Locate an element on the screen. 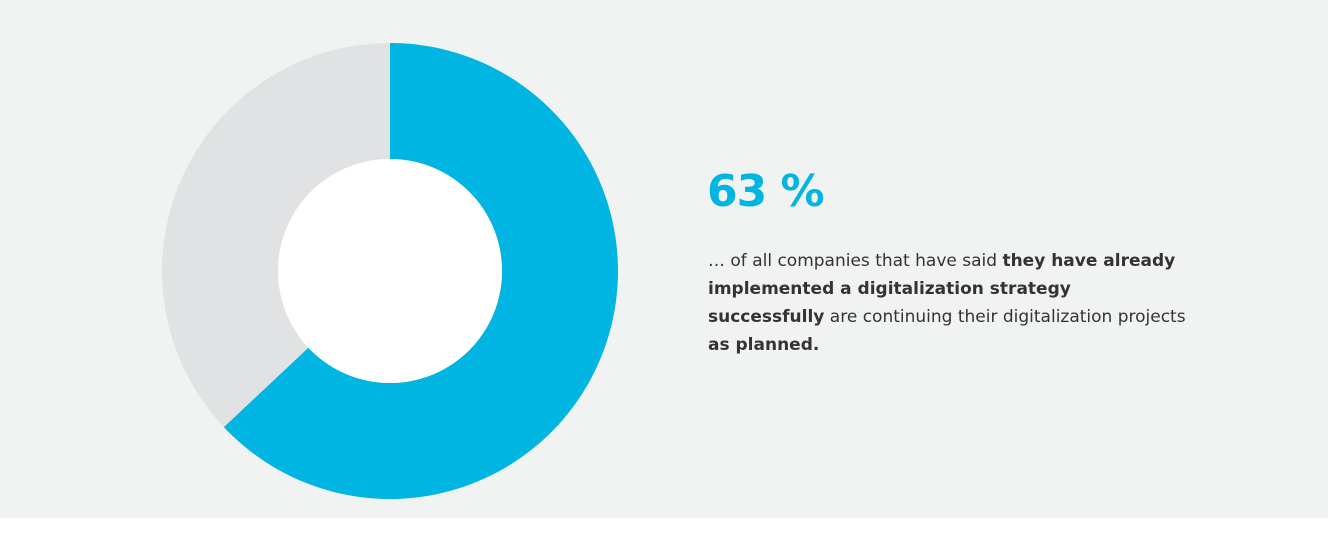 This screenshot has width=1328, height=533. percent-label: 63 % is located at coordinates (766, 191).